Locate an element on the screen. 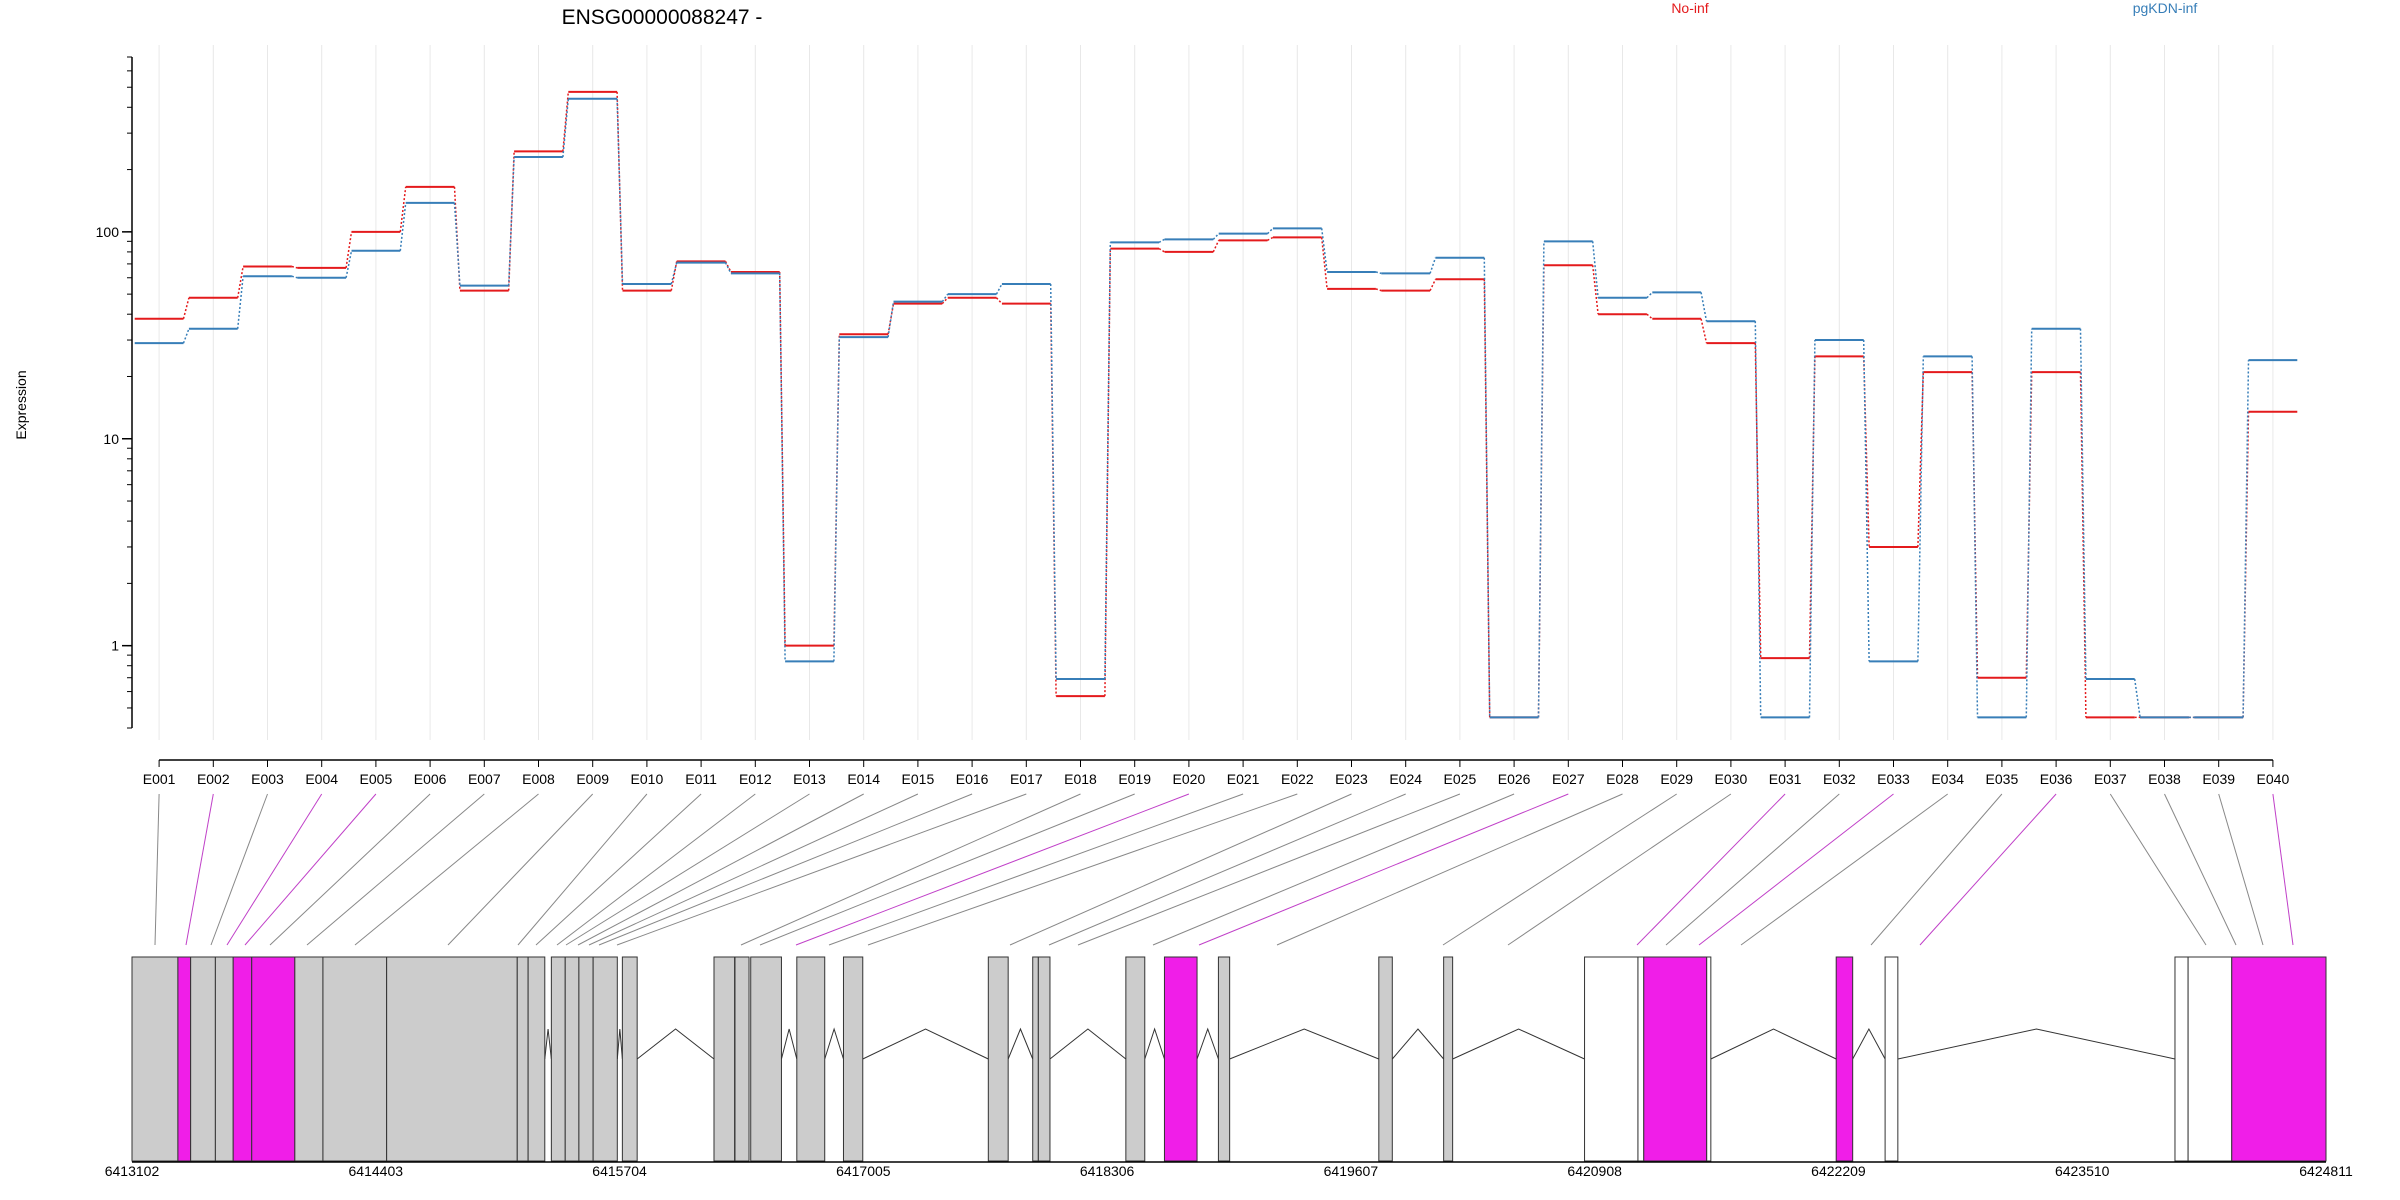 Image resolution: width=2400 pixels, height=1200 pixels. connector-e040 is located at coordinates (2283, 869).